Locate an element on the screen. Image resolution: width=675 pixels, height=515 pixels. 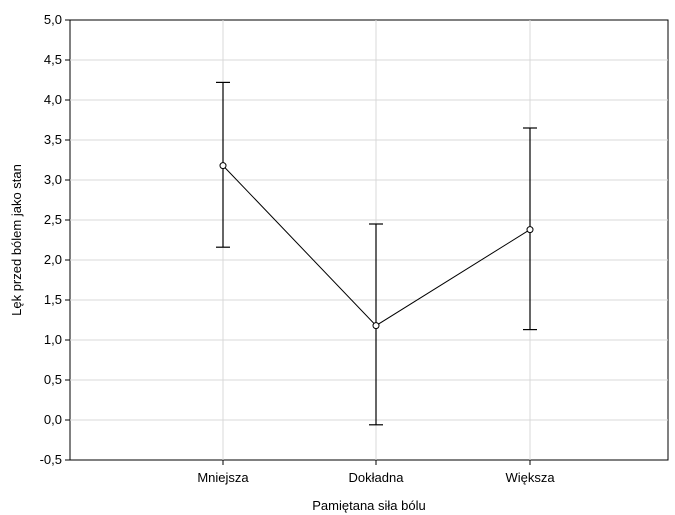
y-tick-label: 2,5 is located at coordinates (53, 219).